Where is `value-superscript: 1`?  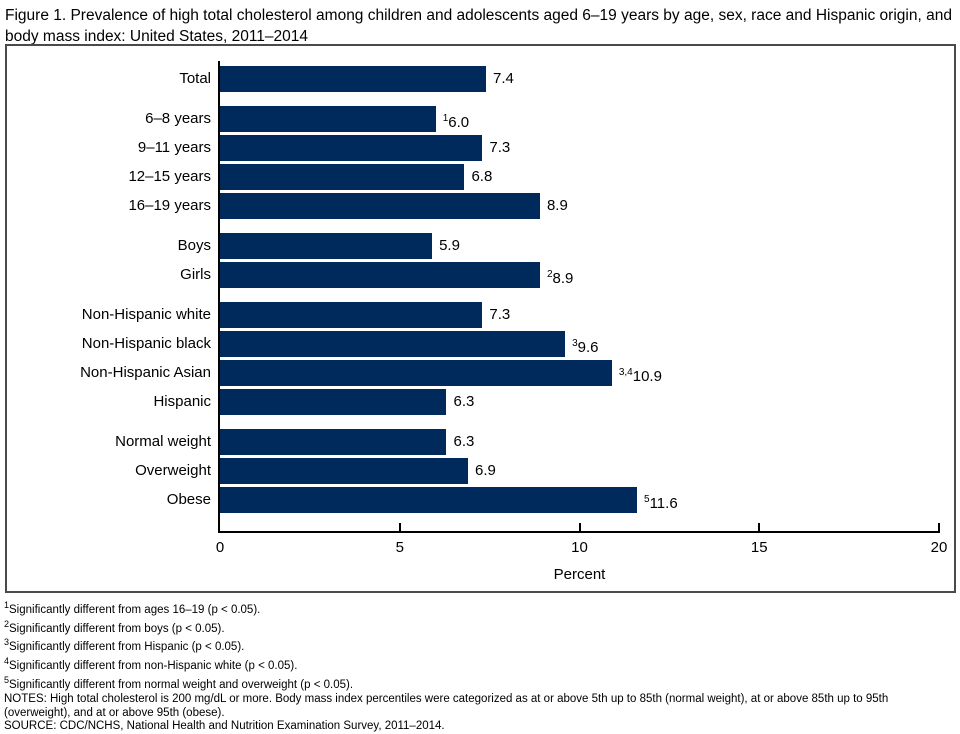 value-superscript: 1 is located at coordinates (445, 118).